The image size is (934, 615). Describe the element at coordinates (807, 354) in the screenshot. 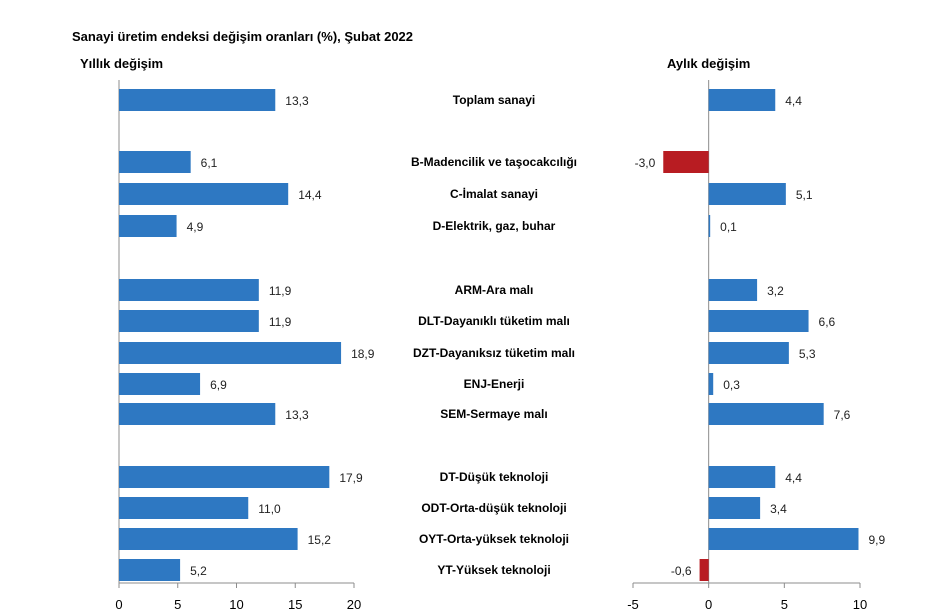

I see `monthly-value-label: 5,3` at that location.